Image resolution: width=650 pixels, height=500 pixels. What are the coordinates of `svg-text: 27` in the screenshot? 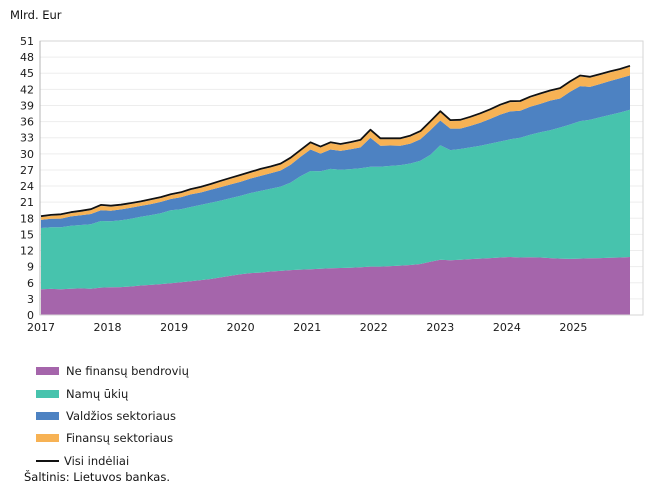 It's located at (27, 170).